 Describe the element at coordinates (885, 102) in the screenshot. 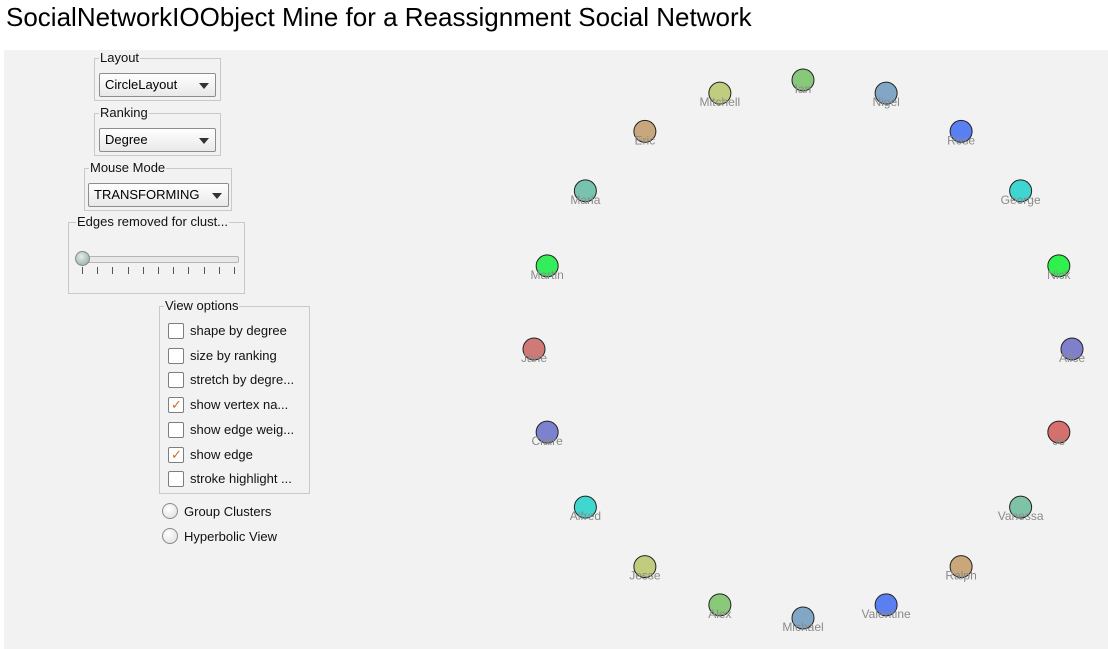

I see `vertex-label: Nigel` at that location.